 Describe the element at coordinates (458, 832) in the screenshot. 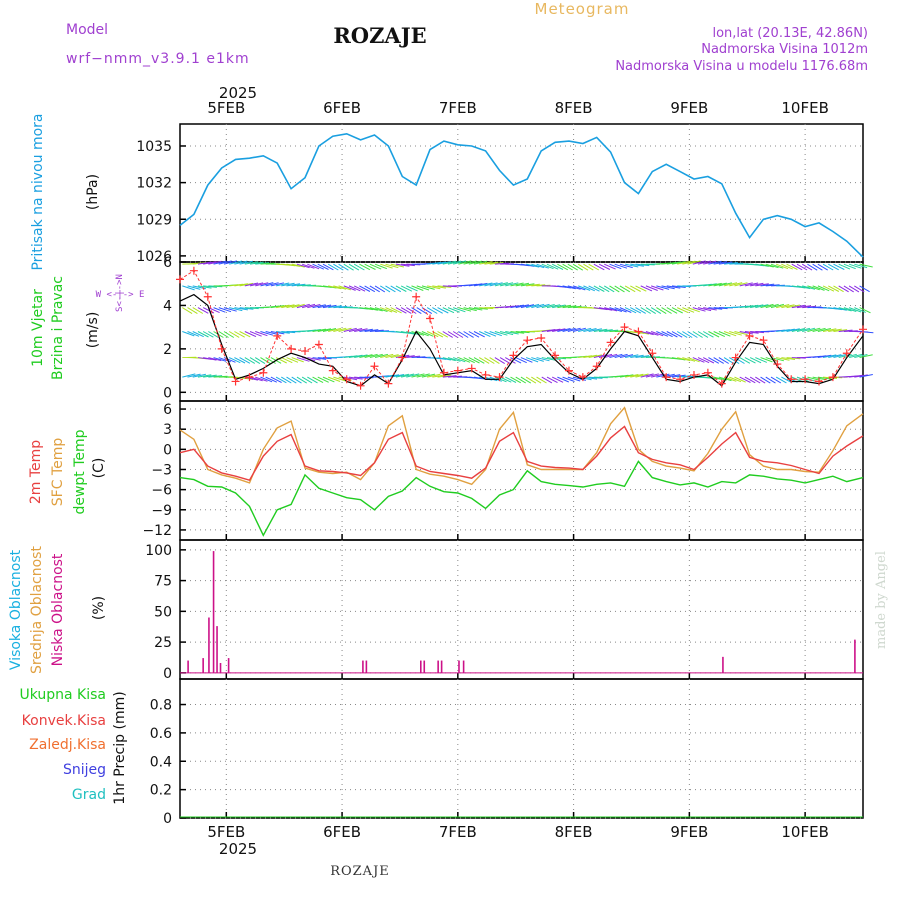

I see `bottom-day-label: 7FEB` at that location.